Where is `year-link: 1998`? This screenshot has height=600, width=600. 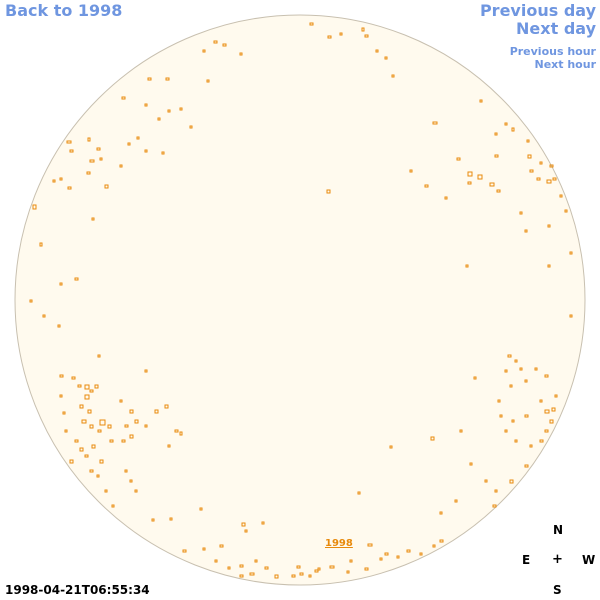
year-link: 1998 is located at coordinates (339, 543).